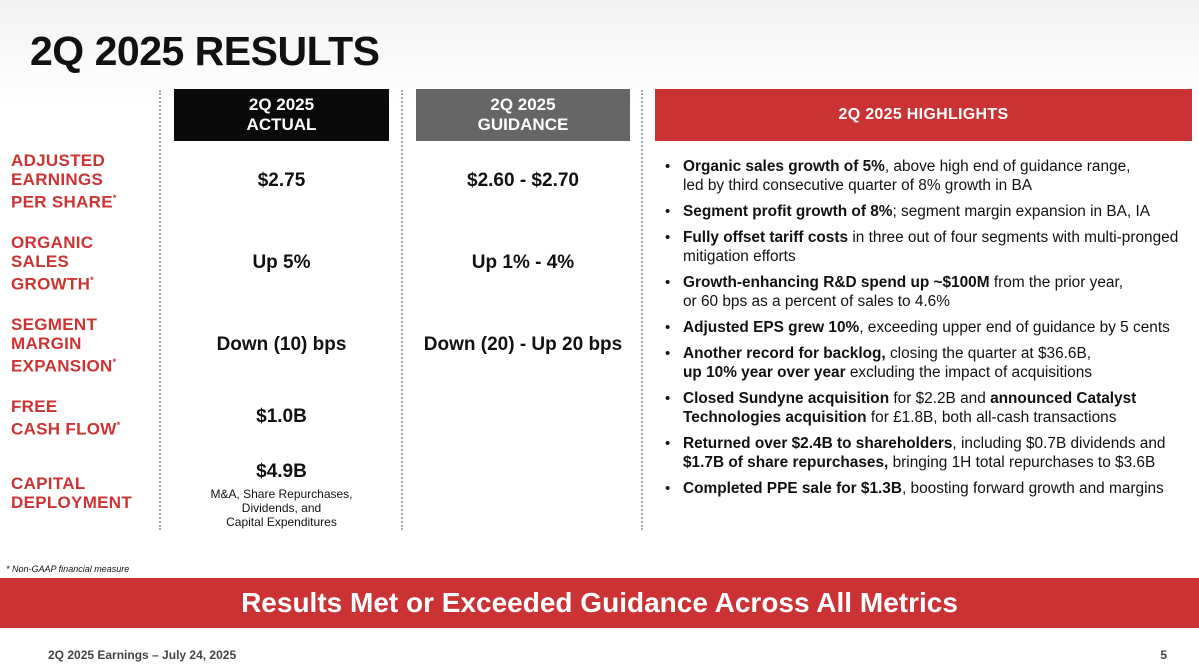  I want to click on highlight-text: excluding the impact of acquisitions, so click(968, 372).